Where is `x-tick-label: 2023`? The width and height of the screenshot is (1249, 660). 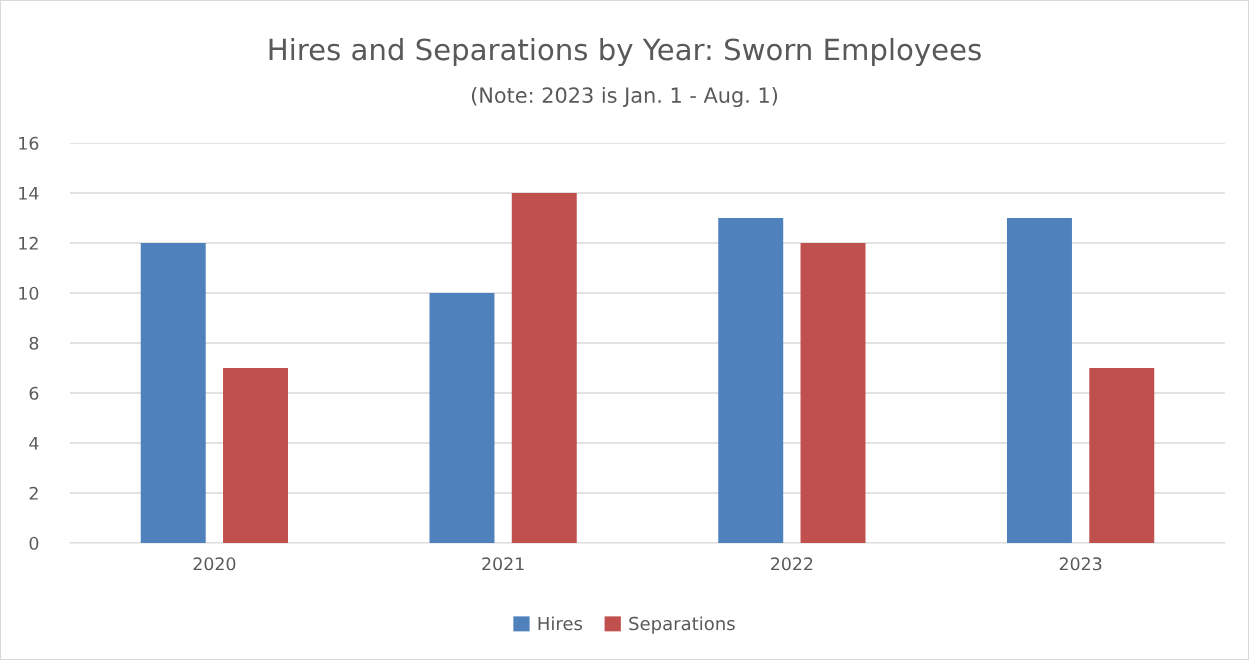 x-tick-label: 2023 is located at coordinates (1080, 564).